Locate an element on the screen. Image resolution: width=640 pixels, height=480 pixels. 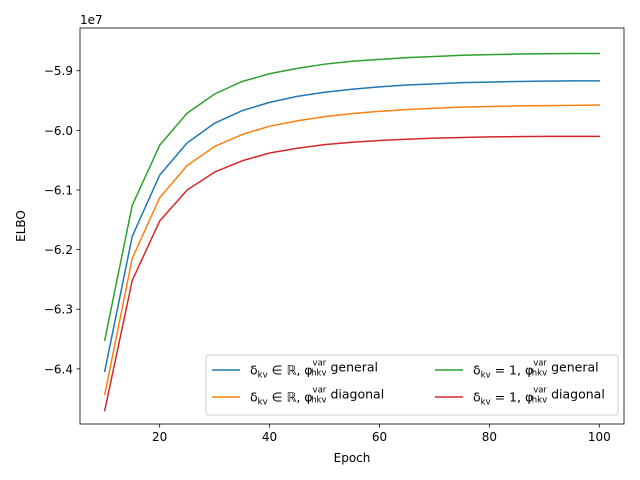
legend-label-2: δkv ∈ ℝ, φvar hkv diagonal is located at coordinates (317, 397).